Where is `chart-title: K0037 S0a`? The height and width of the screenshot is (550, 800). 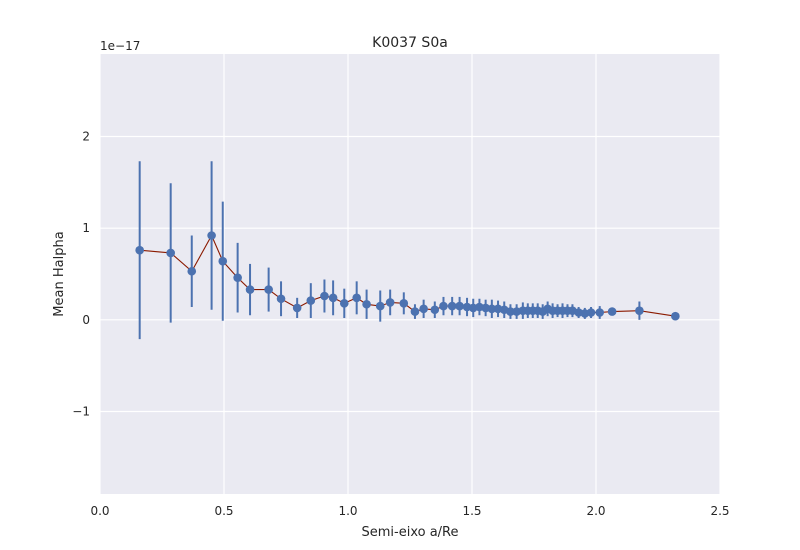 chart-title: K0037 S0a is located at coordinates (410, 43).